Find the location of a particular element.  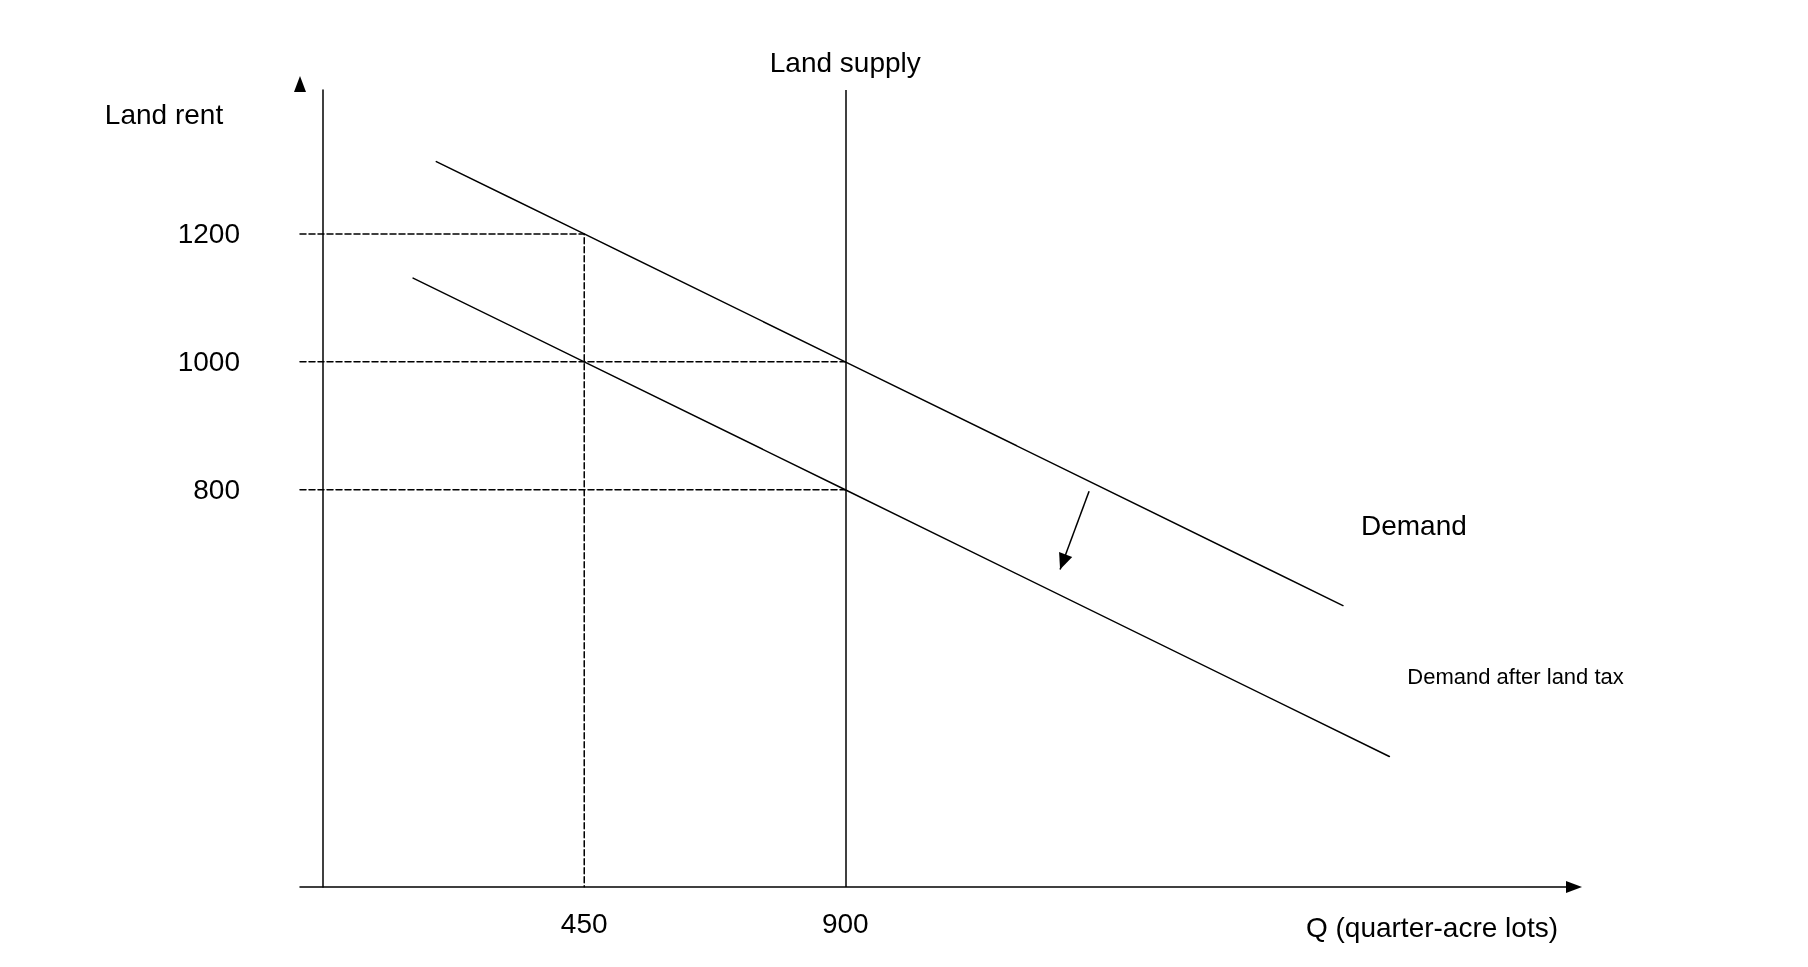

y-tick-label: 1200 is located at coordinates (208, 234).